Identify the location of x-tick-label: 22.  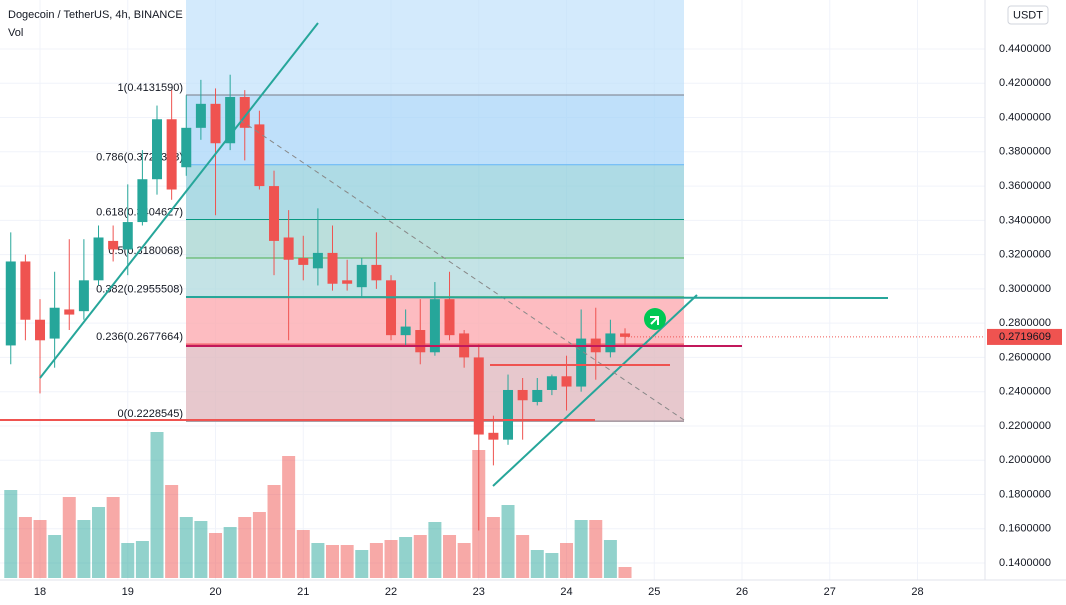
(391, 592).